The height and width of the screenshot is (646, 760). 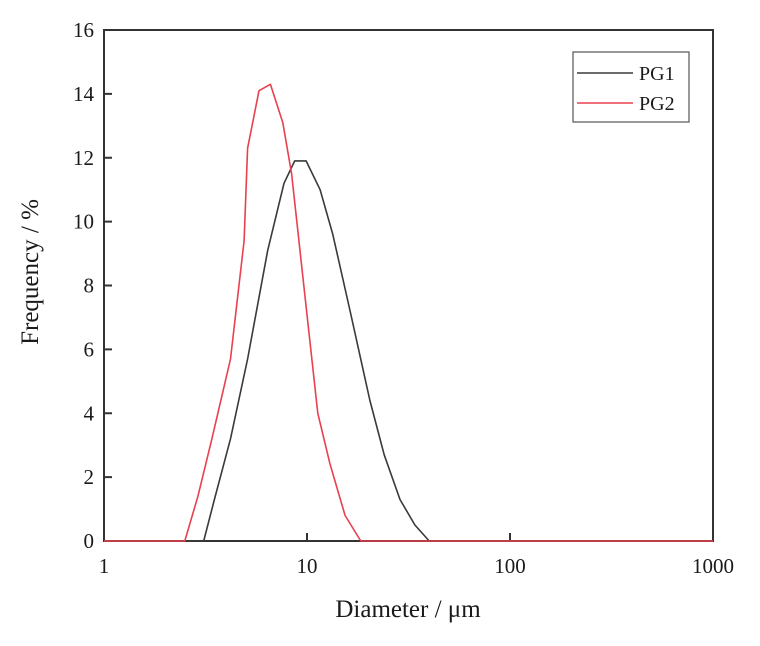 I want to click on x-axis-title: Diameter / μm, so click(x=408, y=609).